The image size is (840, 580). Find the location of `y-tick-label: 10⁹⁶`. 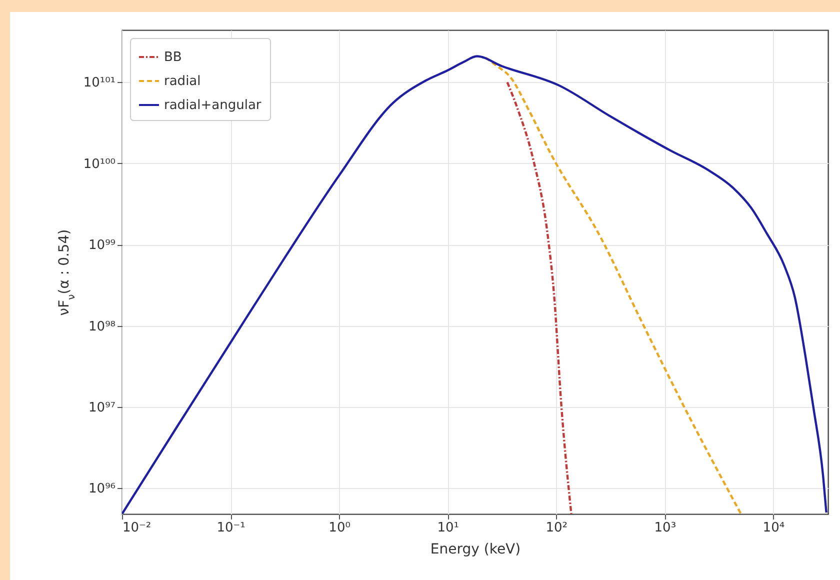

y-tick-label: 10⁹⁶ is located at coordinates (102, 489).